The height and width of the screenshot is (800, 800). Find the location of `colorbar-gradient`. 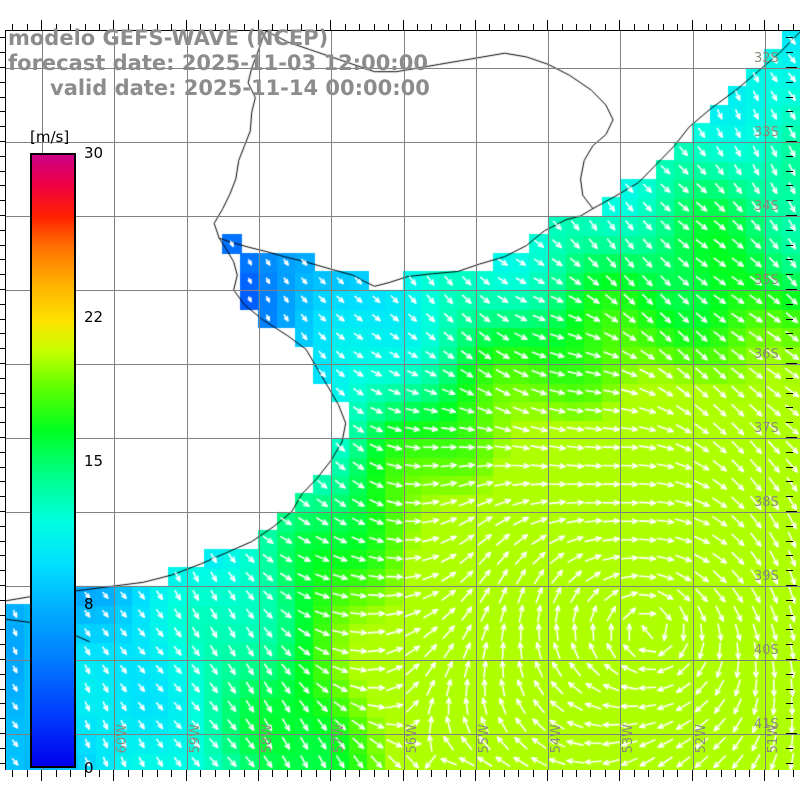

colorbar-gradient is located at coordinates (53, 460).